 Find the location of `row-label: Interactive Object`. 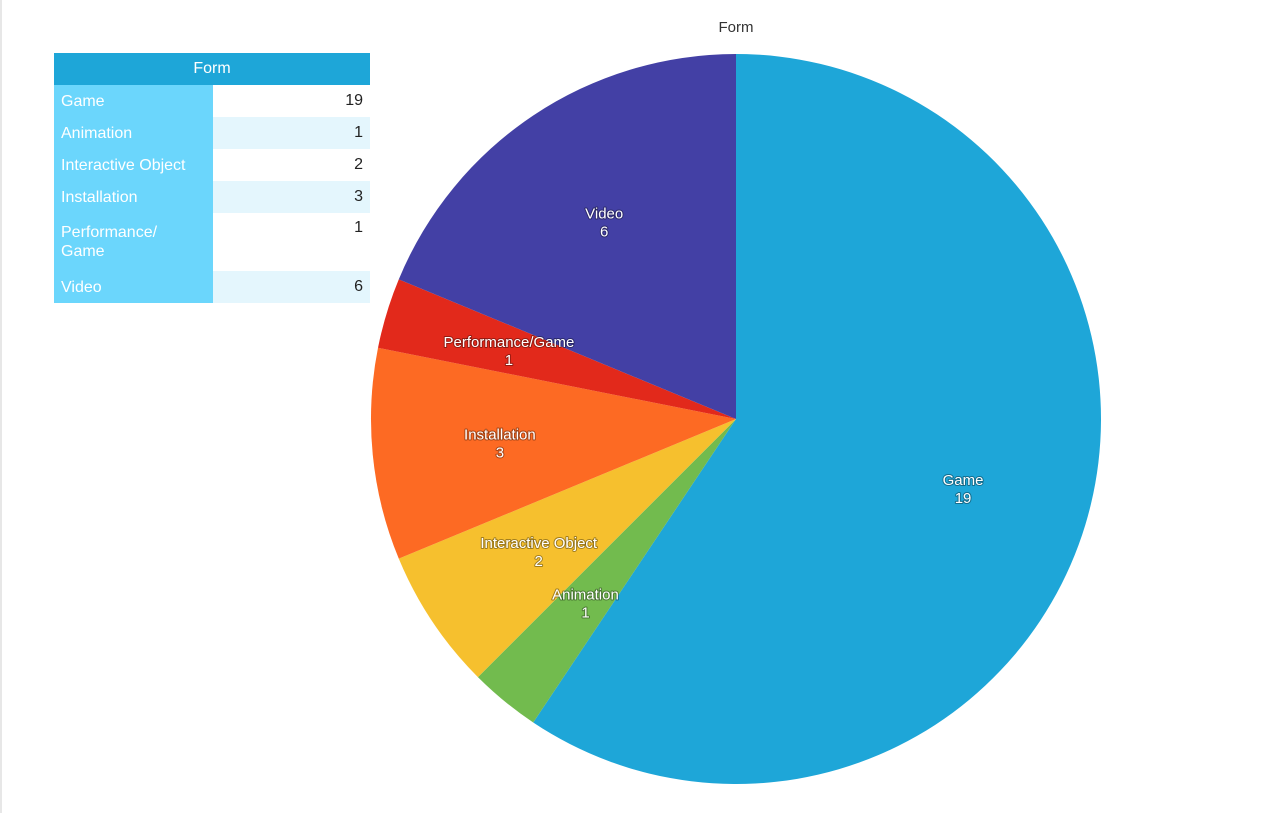

row-label: Interactive Object is located at coordinates (133, 165).